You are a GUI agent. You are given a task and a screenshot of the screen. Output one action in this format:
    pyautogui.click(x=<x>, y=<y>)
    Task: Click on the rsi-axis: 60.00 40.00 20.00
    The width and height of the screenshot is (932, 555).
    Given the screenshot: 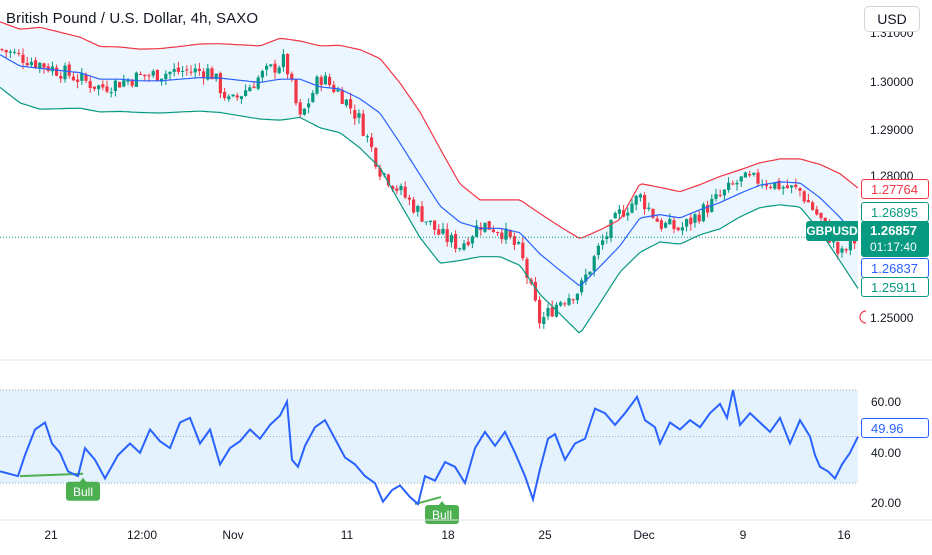 What is the action you would take?
    pyautogui.click(x=886, y=452)
    